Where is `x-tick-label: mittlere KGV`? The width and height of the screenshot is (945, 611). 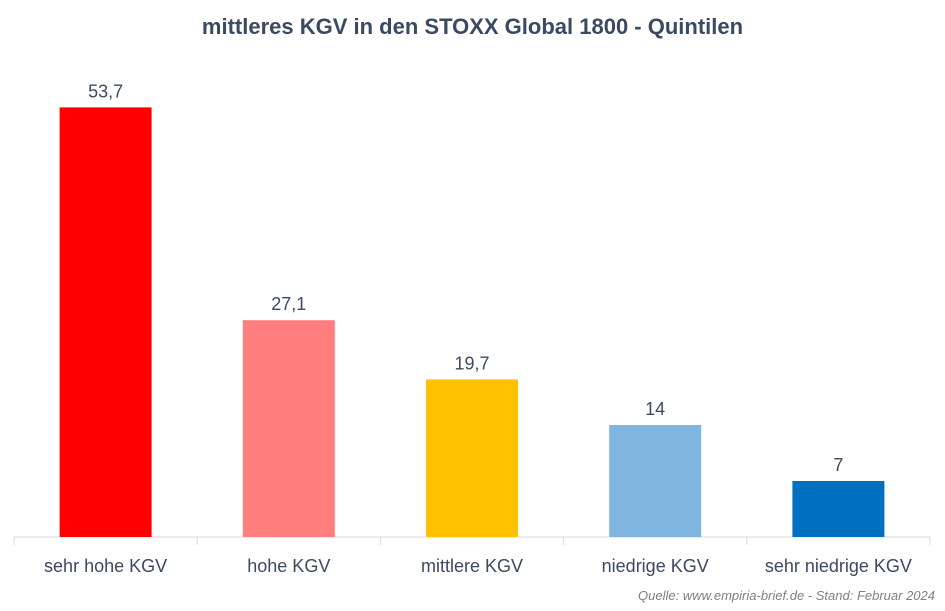 x-tick-label: mittlere KGV is located at coordinates (472, 566).